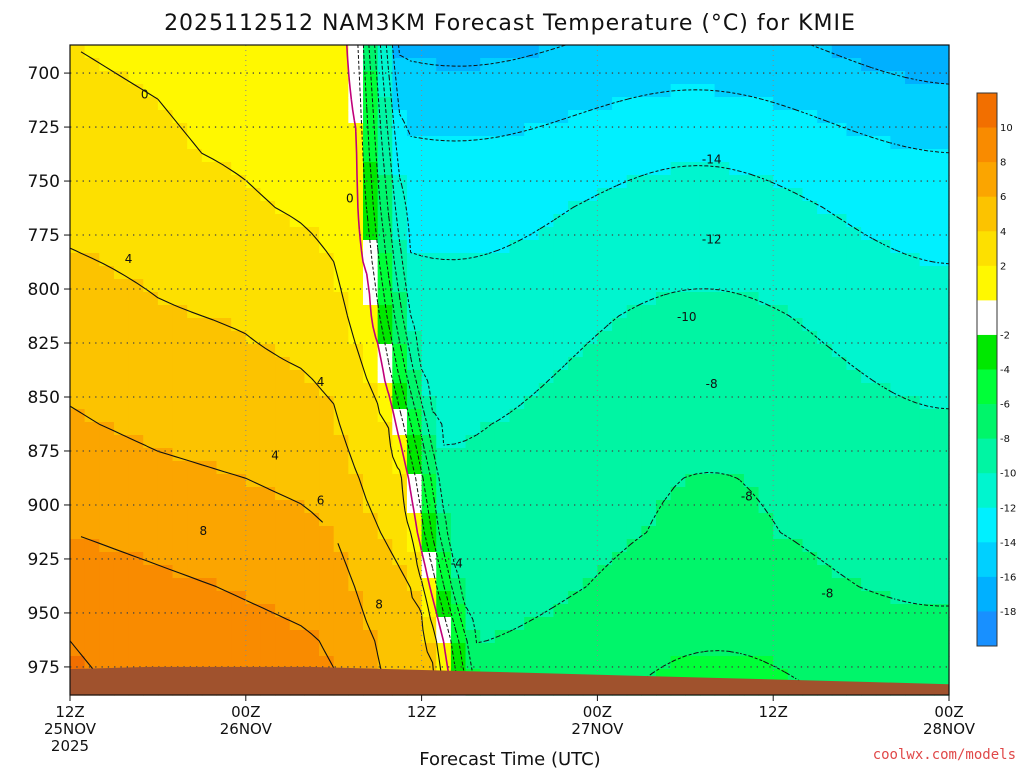  Describe the element at coordinates (987, 110) in the screenshot. I see `colorbar-swatch` at that location.